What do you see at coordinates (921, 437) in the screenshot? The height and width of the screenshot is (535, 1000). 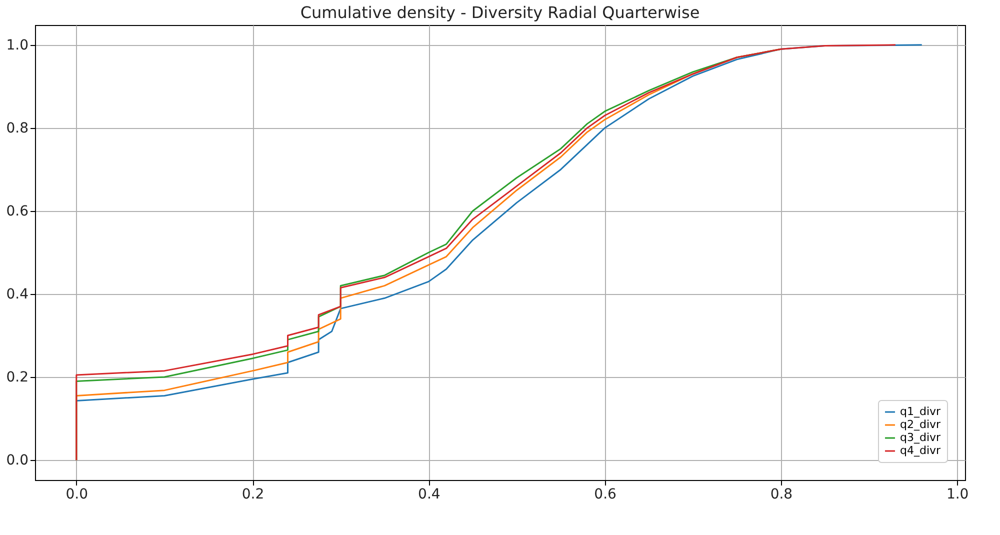 I see `legend-label: q3_divr` at bounding box center [921, 437].